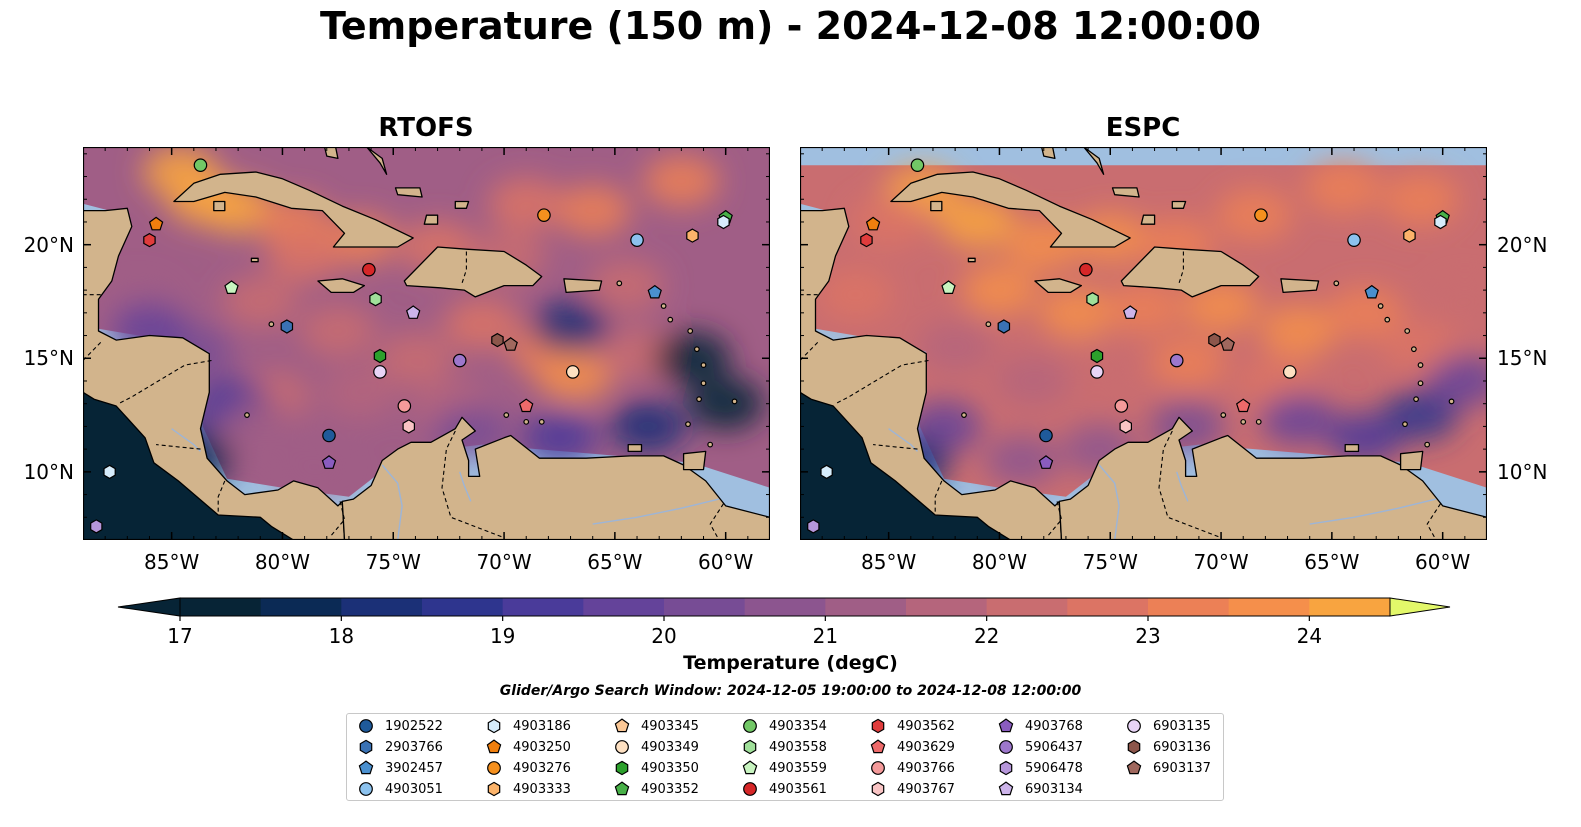  I want to click on legend-item: 4903186, so click(528, 726).